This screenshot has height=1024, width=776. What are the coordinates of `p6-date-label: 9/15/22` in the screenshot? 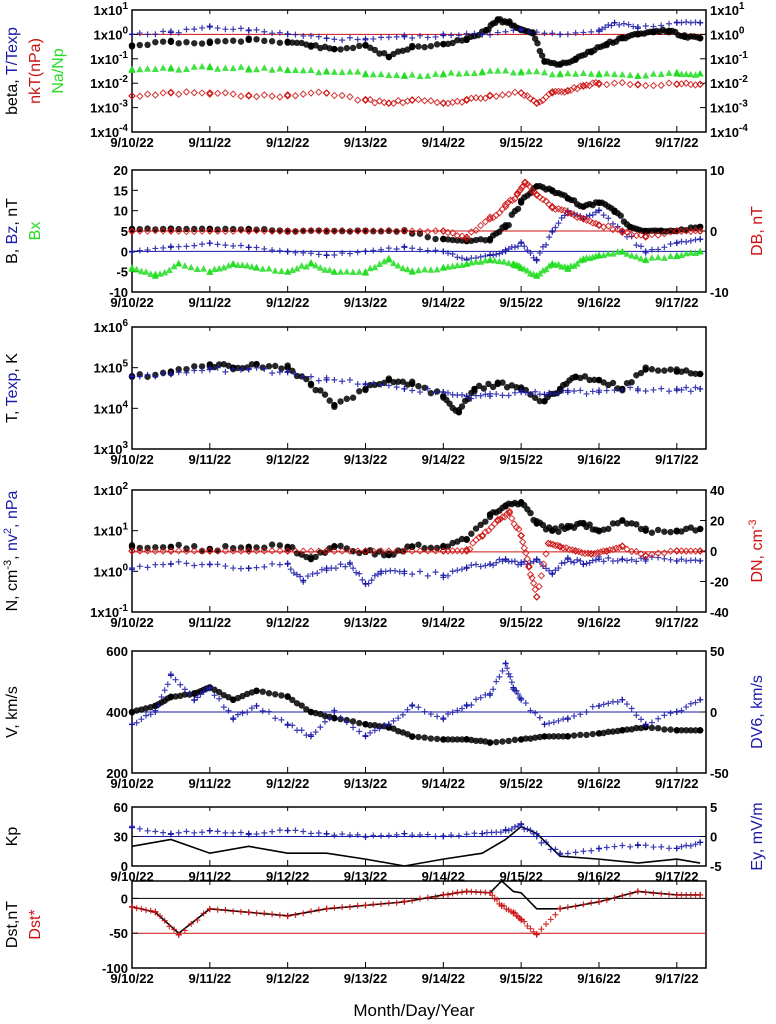 It's located at (520, 978).